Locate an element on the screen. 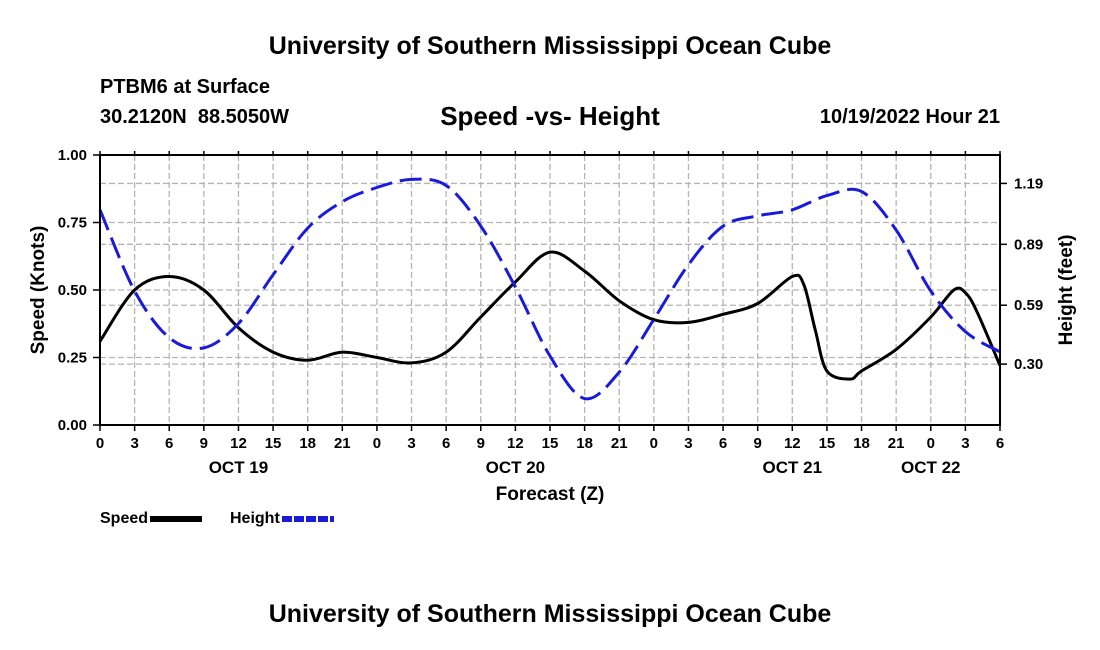 This screenshot has height=650, width=1100. y2-tick-label: 0.89 is located at coordinates (1028, 244).